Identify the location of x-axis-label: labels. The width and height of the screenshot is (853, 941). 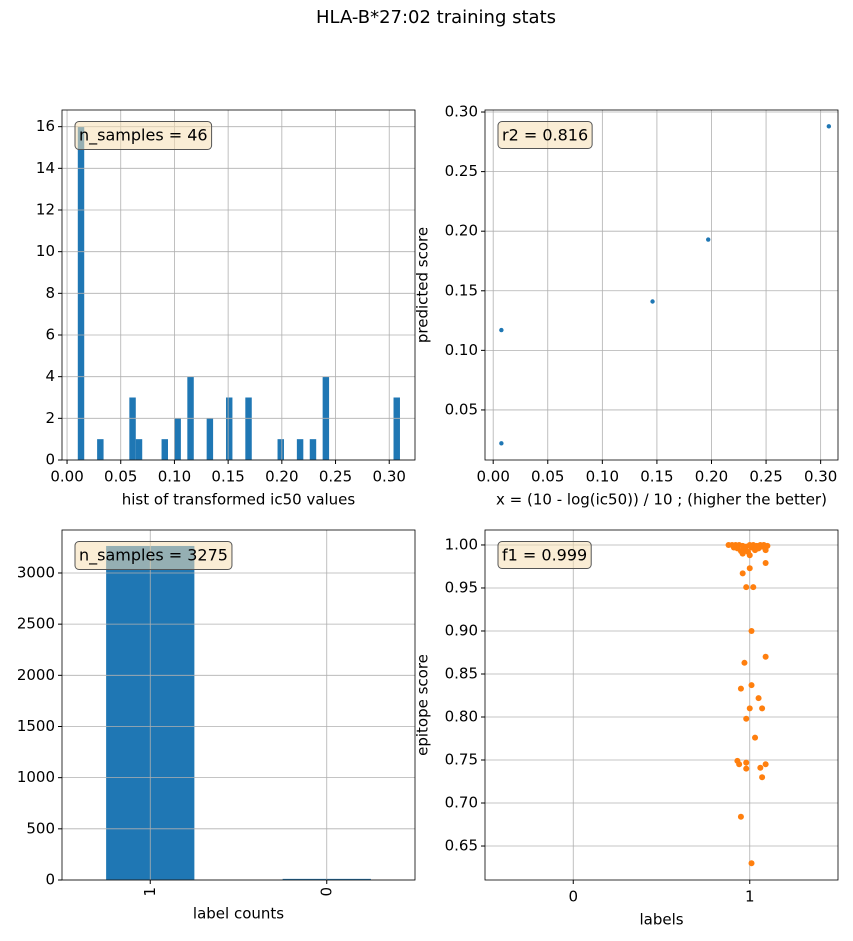
(661, 920).